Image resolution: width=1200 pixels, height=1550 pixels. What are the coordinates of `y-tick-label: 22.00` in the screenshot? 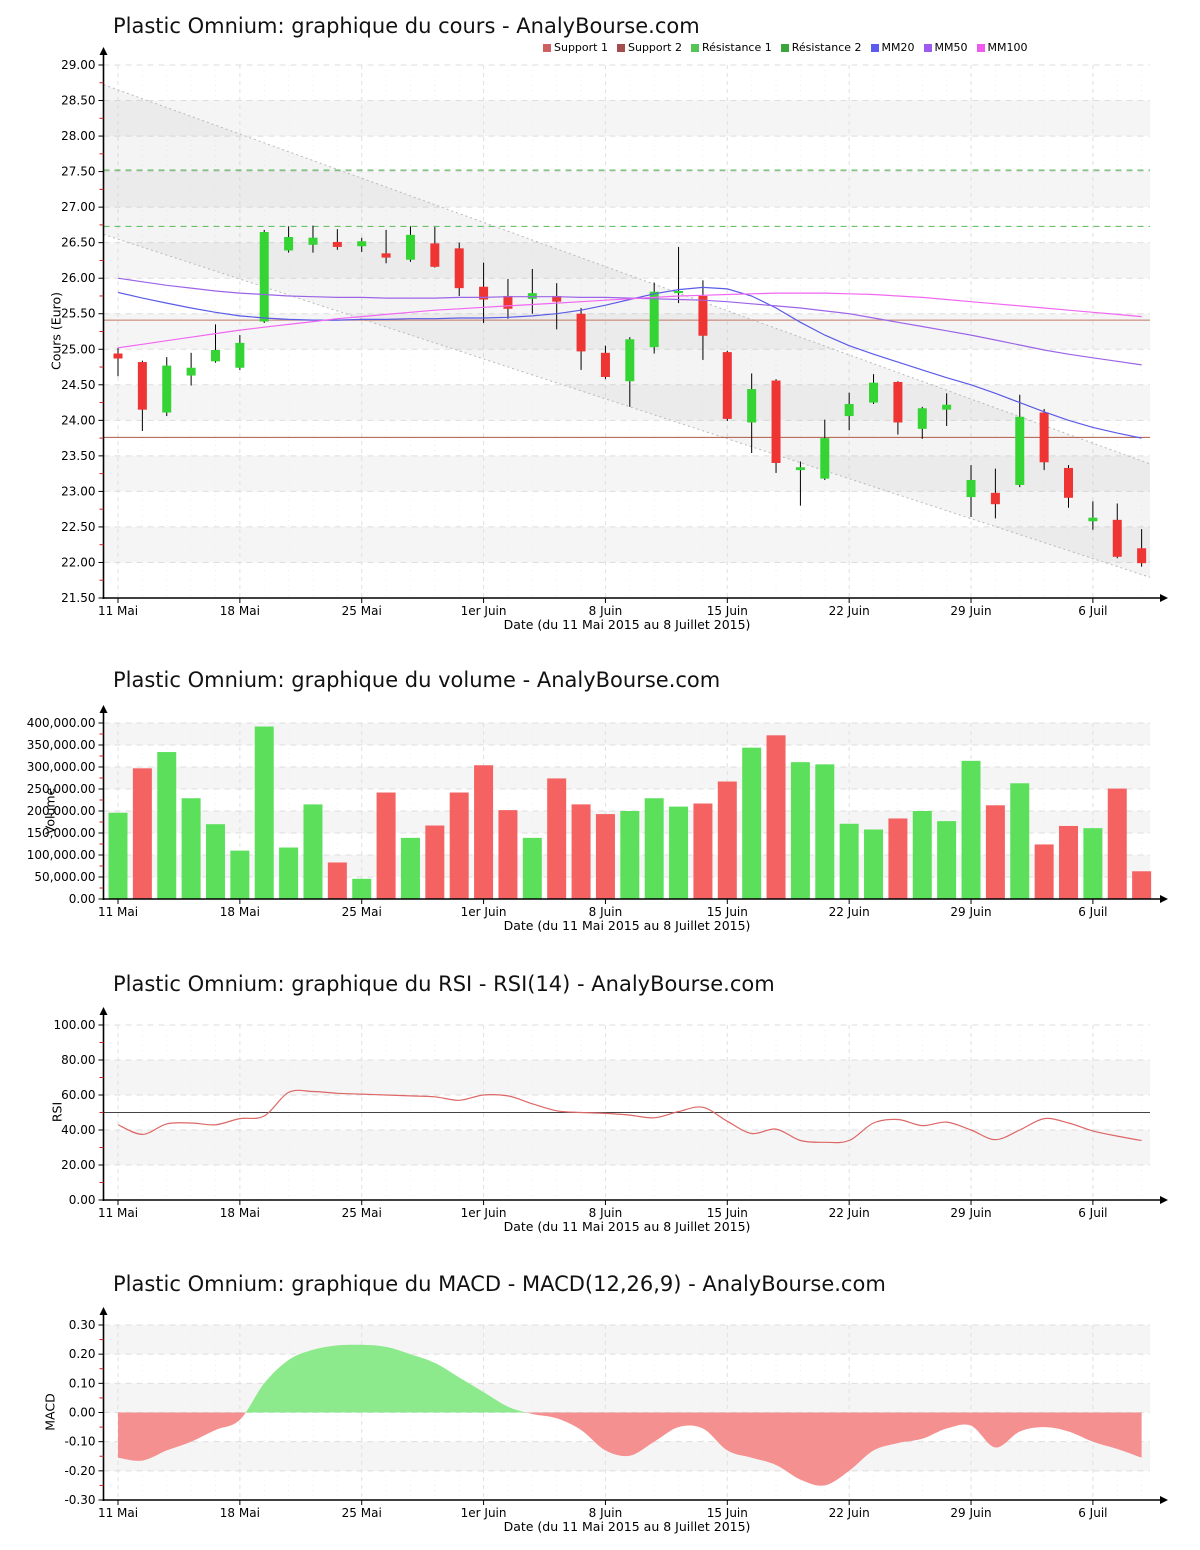 It's located at (78, 562).